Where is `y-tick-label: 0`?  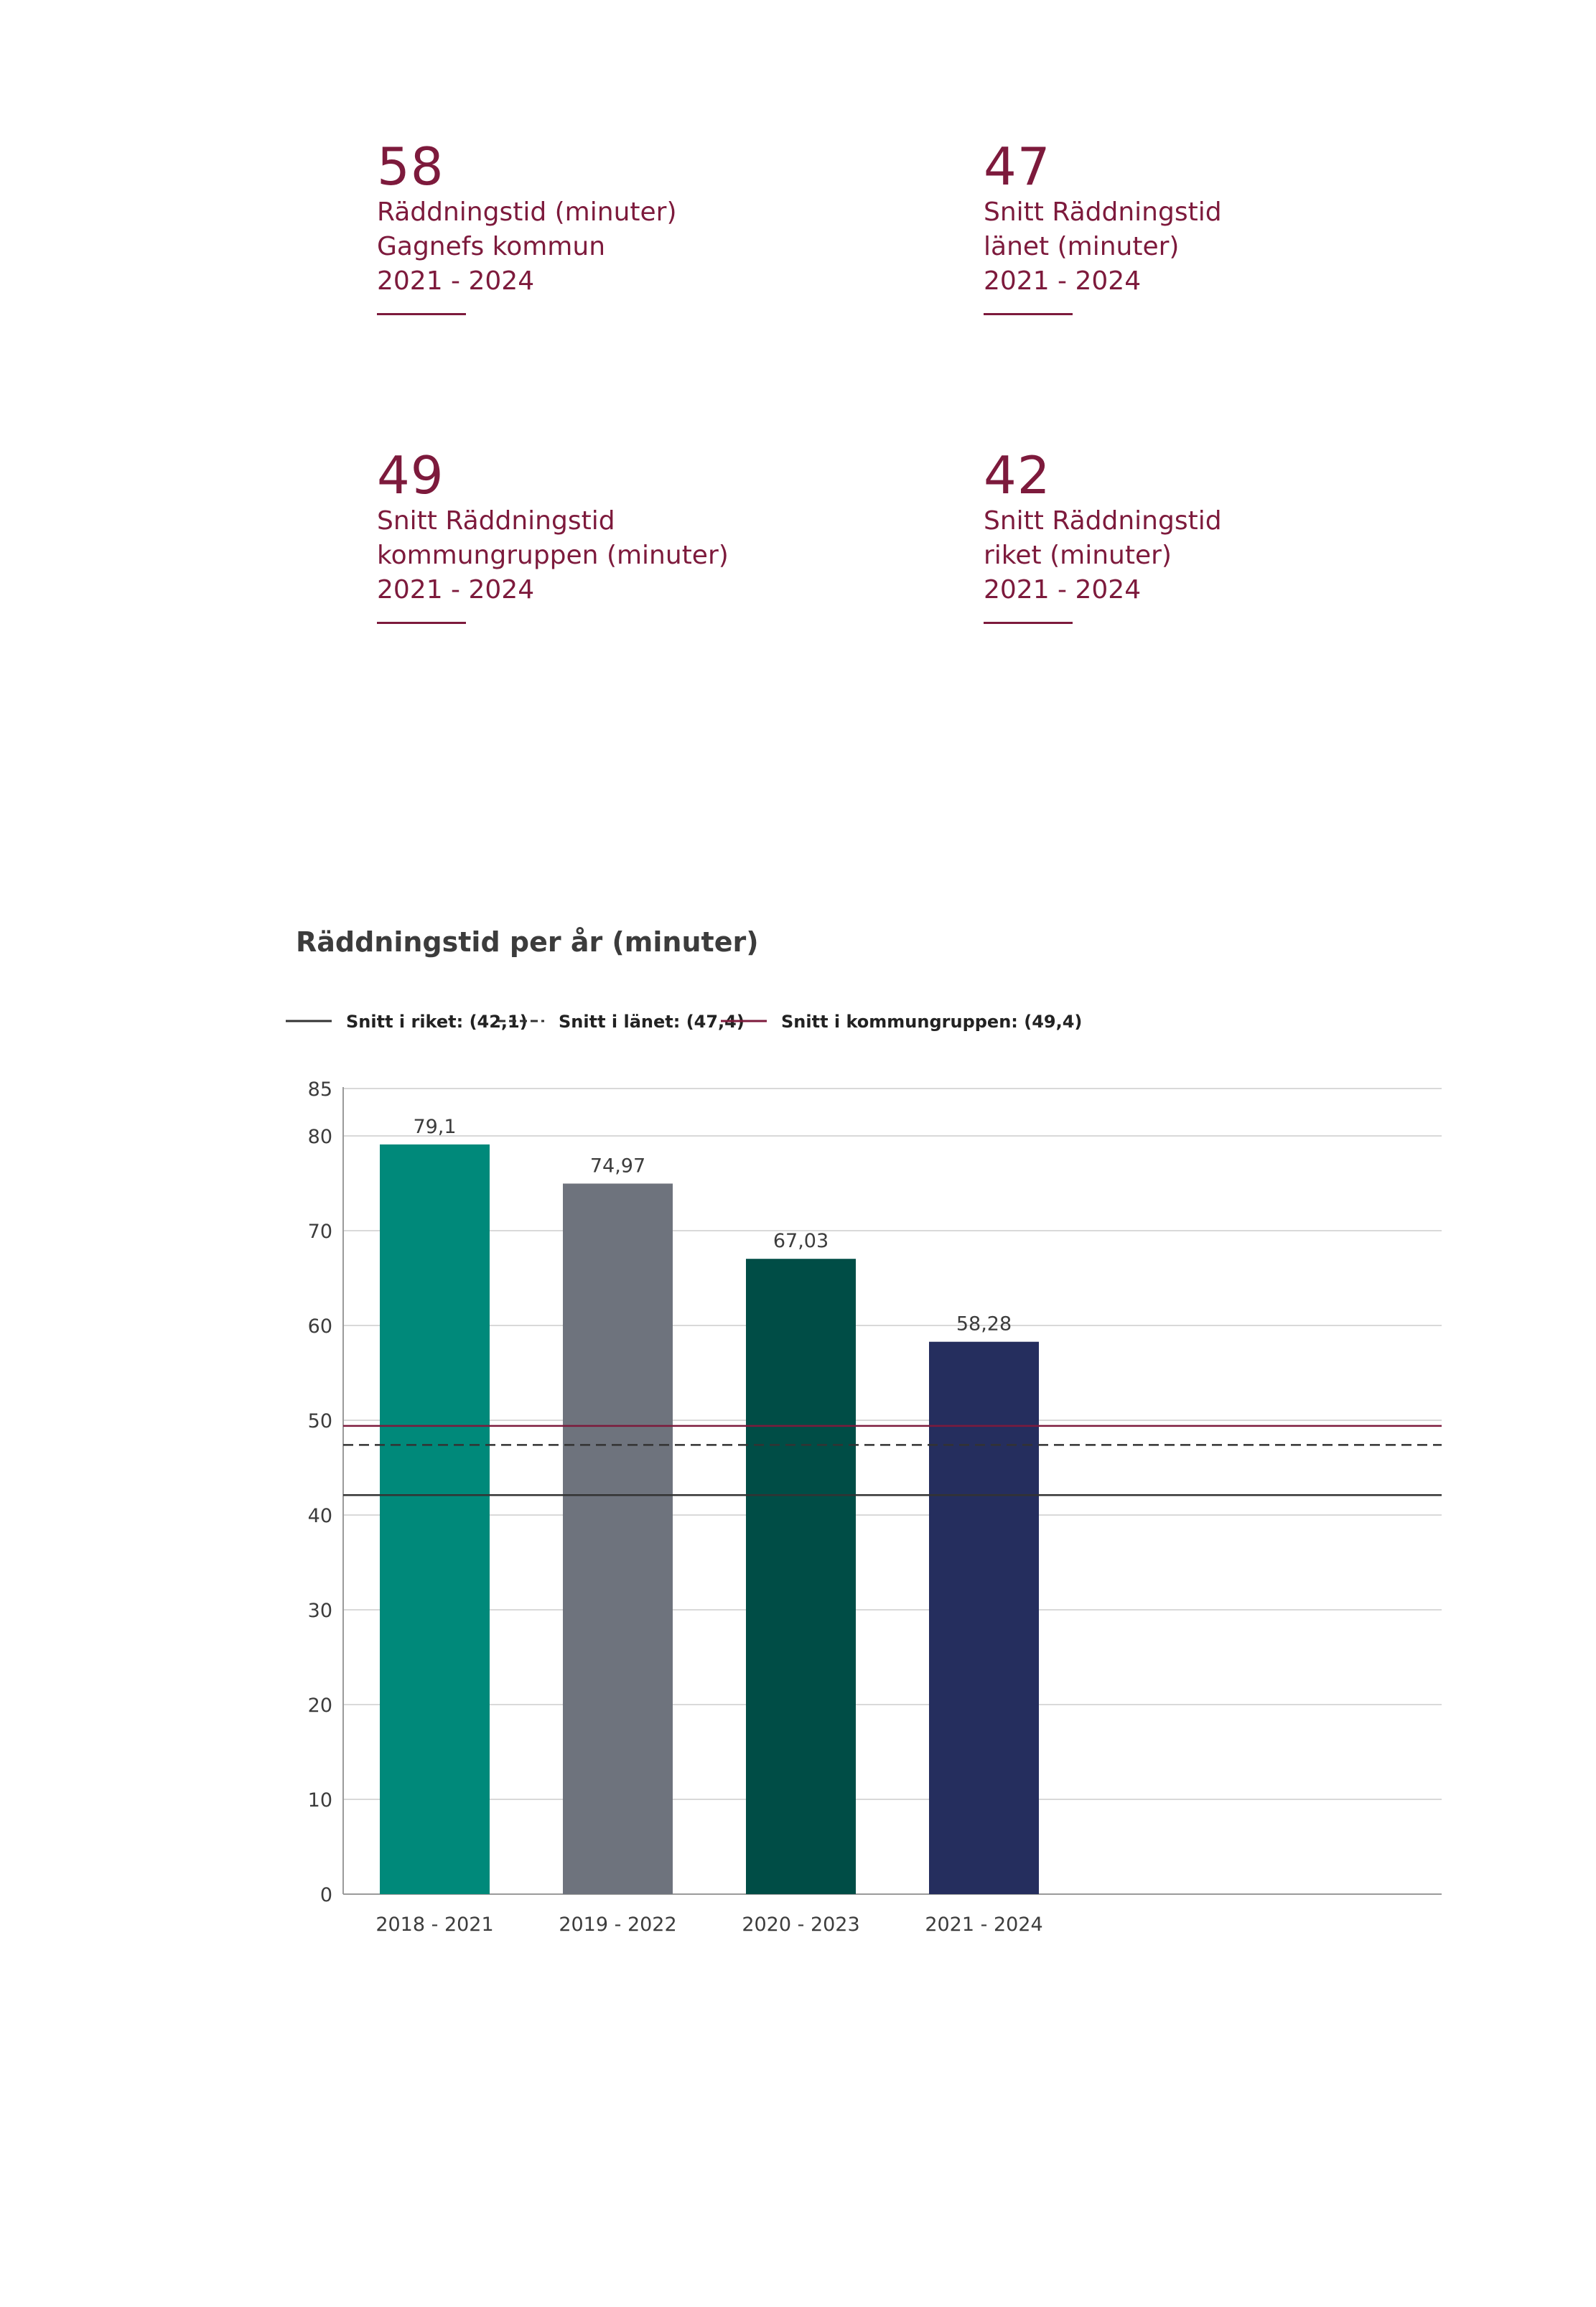
y-tick-label: 0 is located at coordinates (326, 1895).